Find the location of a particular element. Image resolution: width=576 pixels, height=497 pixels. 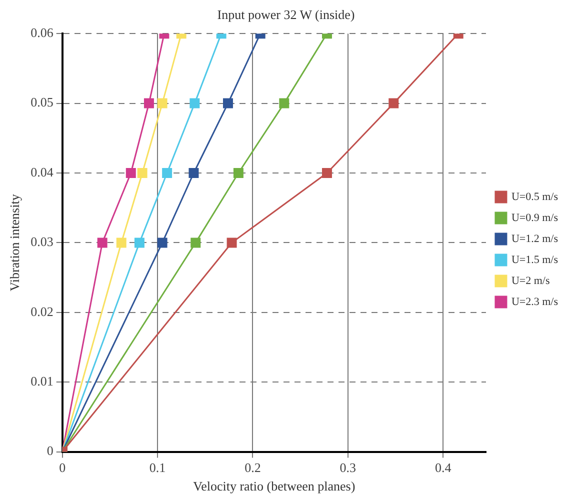

legend-label: U=1.5 m/s is located at coordinates (534, 260).